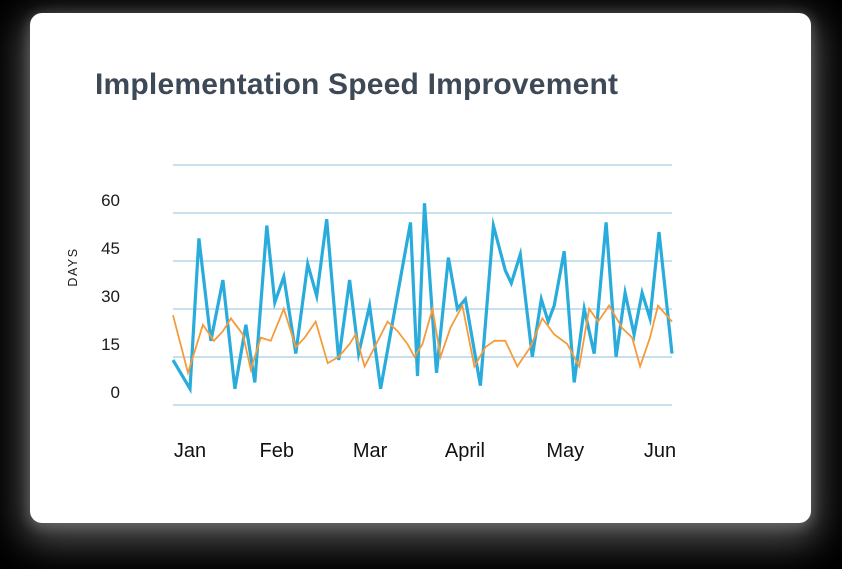 The width and height of the screenshot is (842, 569). I want to click on y-tick-label: 0, so click(115, 392).